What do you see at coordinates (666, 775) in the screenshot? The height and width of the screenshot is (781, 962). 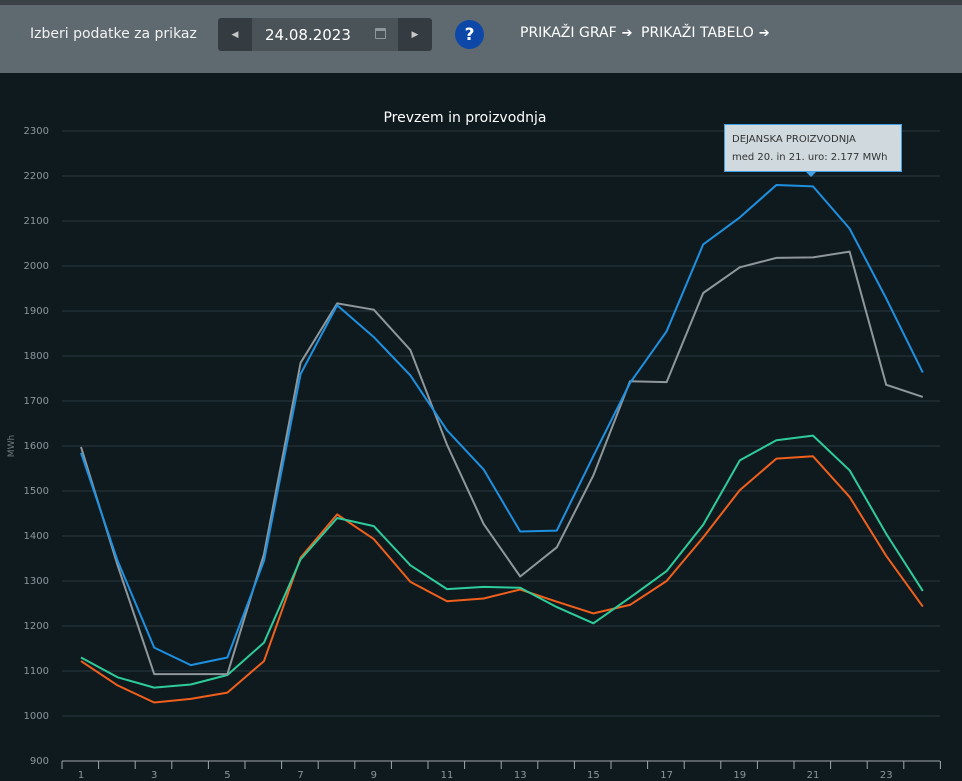 I see `x-tick-label: 17` at bounding box center [666, 775].